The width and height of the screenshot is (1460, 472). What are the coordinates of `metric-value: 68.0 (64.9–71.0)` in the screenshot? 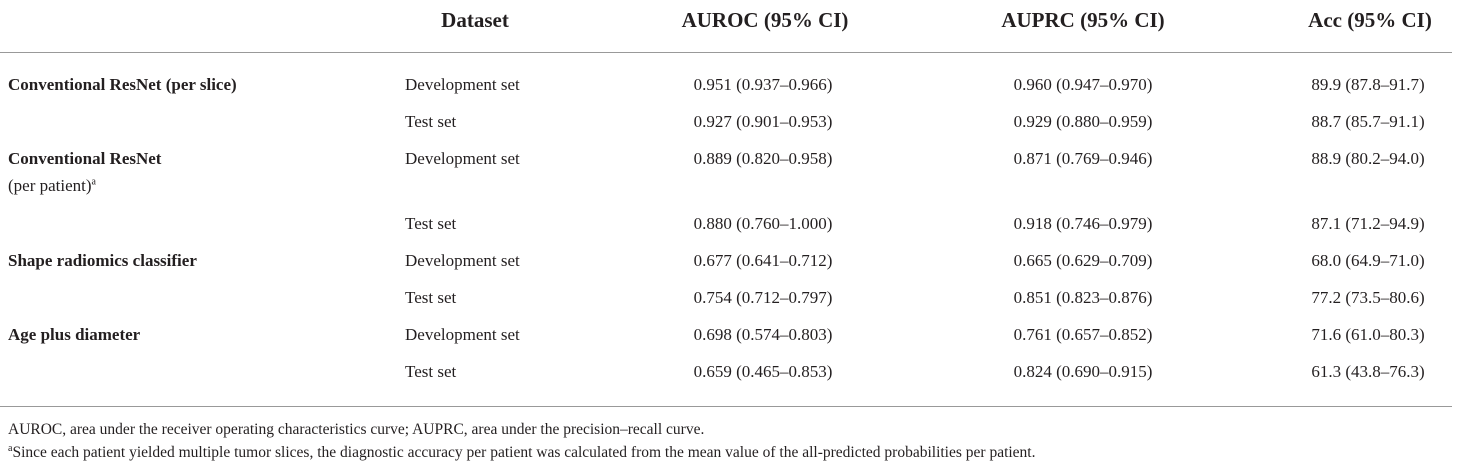 It's located at (1368, 260).